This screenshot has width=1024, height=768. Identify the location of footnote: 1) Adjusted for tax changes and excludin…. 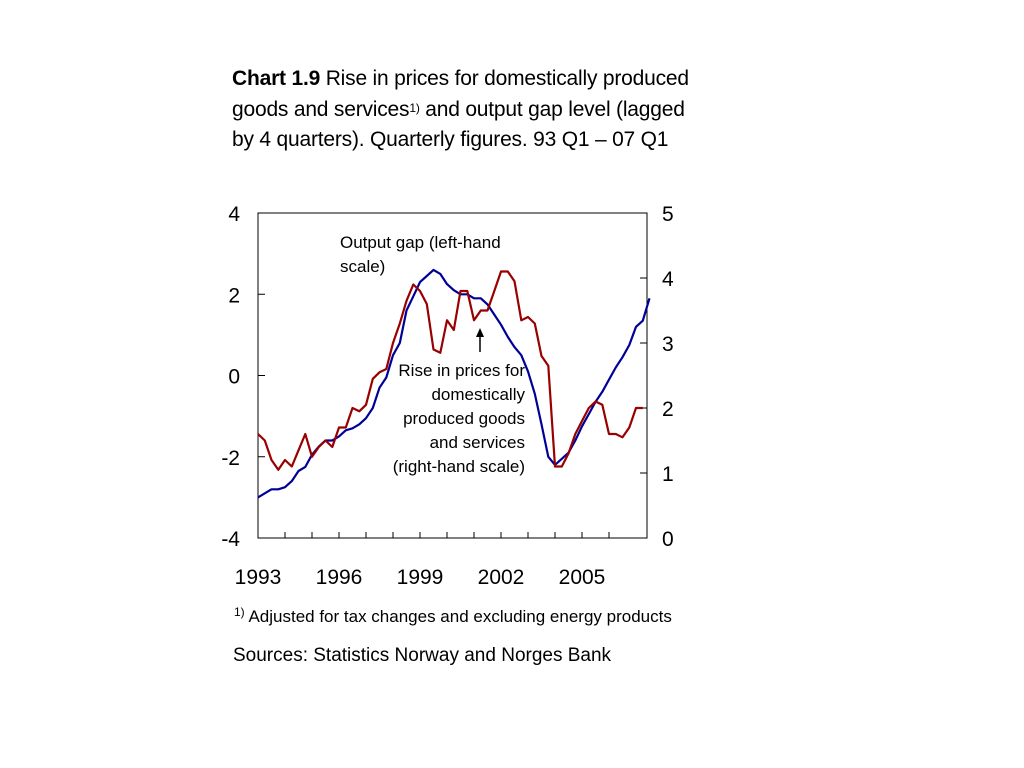
(453, 616).